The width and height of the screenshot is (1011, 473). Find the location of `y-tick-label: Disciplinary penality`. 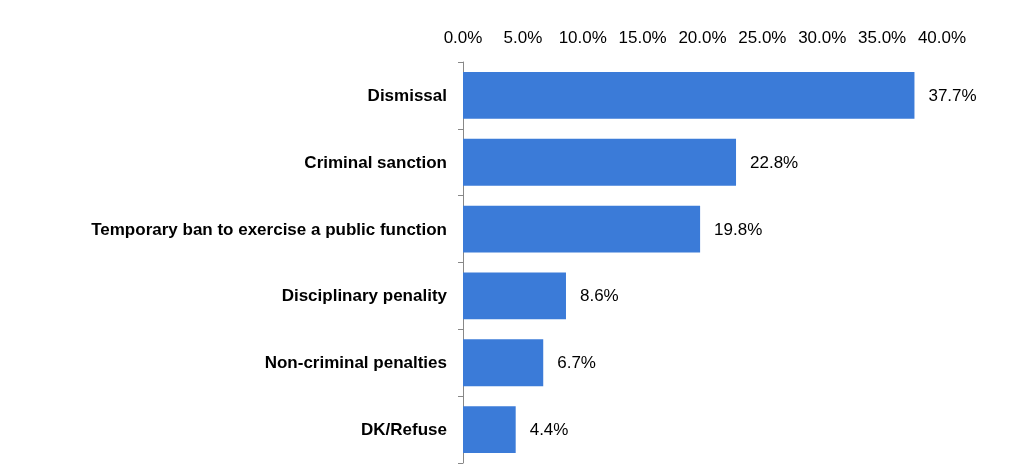

y-tick-label: Disciplinary penality is located at coordinates (364, 296).